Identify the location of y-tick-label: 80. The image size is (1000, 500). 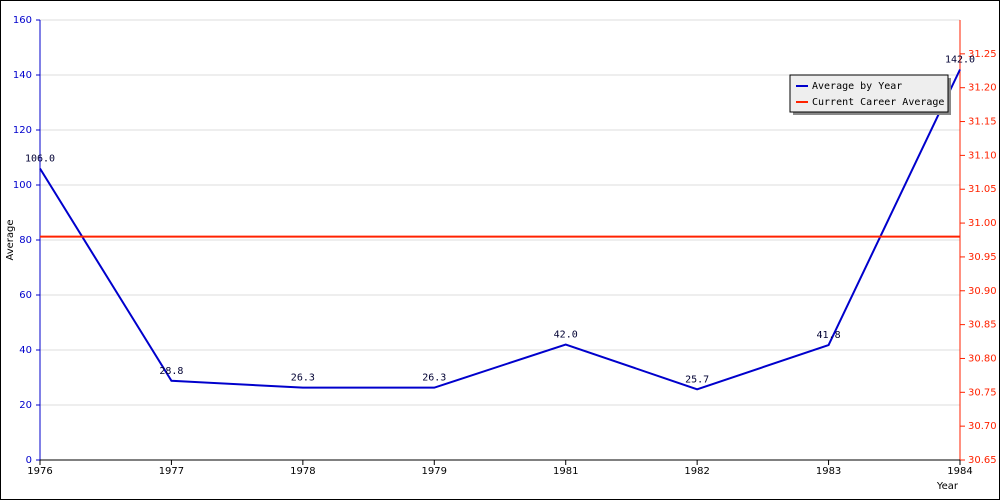
(25, 240).